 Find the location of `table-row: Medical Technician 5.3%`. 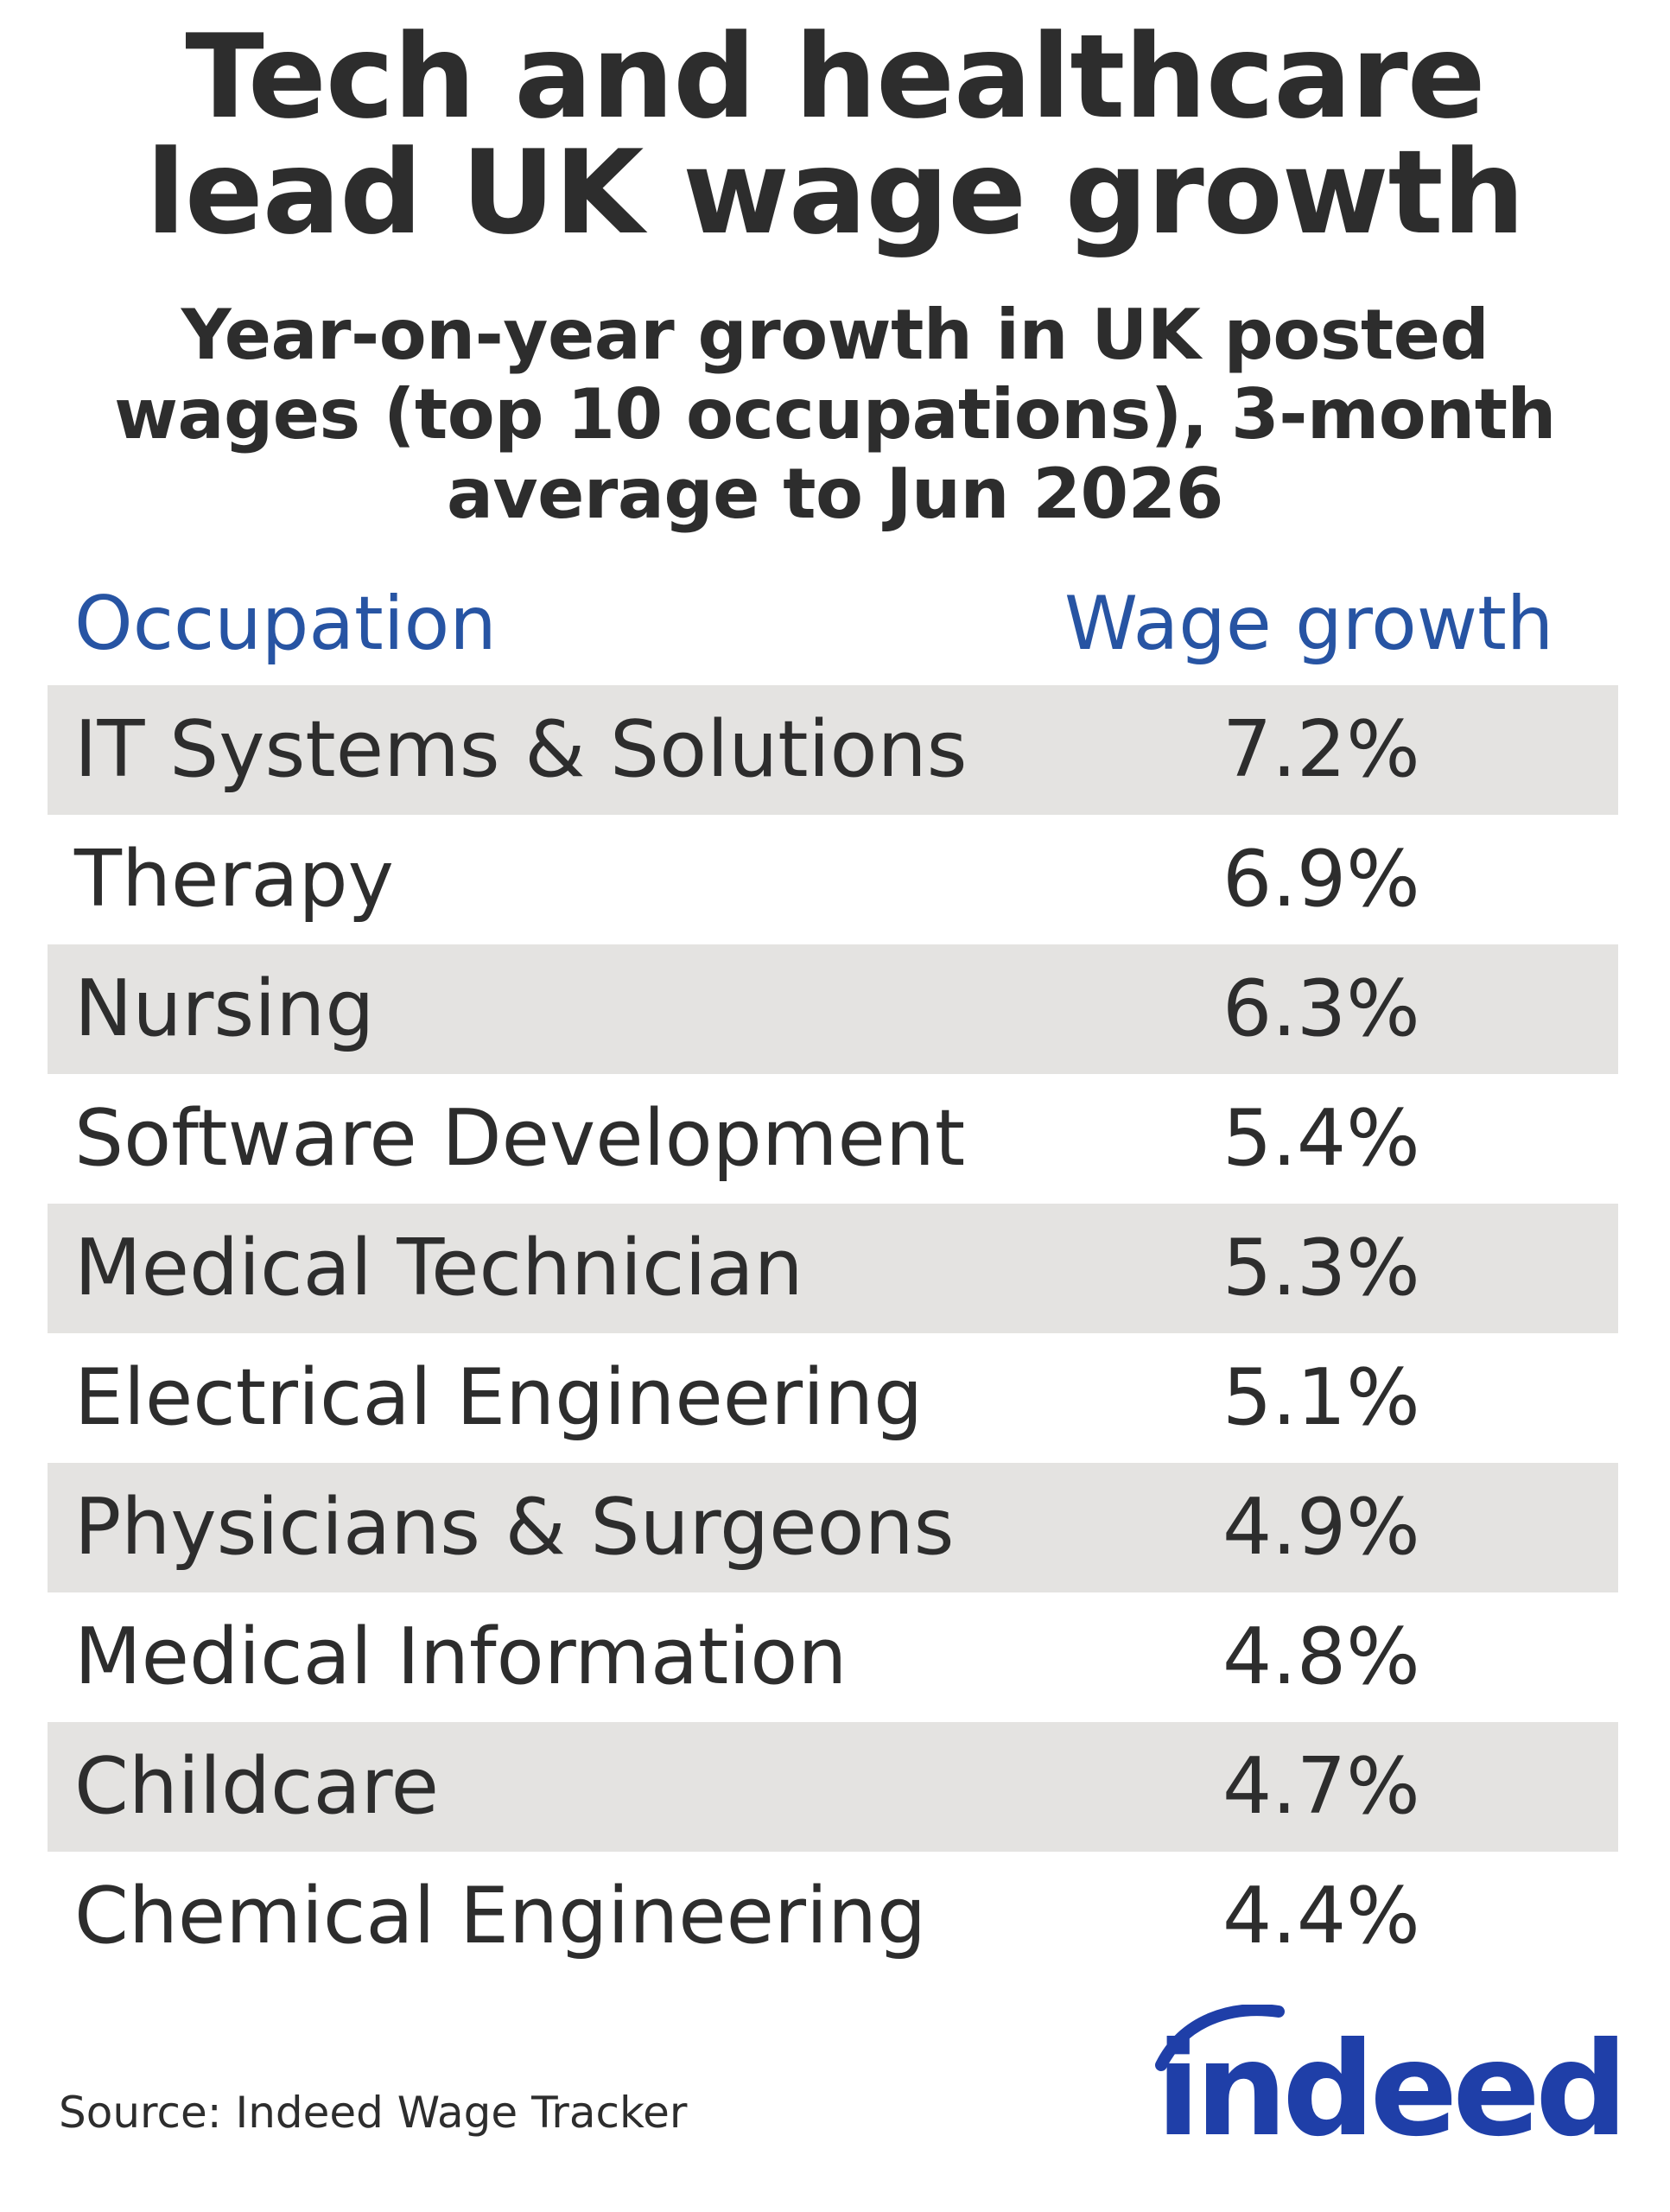

table-row: Medical Technician 5.3% is located at coordinates (833, 1268).